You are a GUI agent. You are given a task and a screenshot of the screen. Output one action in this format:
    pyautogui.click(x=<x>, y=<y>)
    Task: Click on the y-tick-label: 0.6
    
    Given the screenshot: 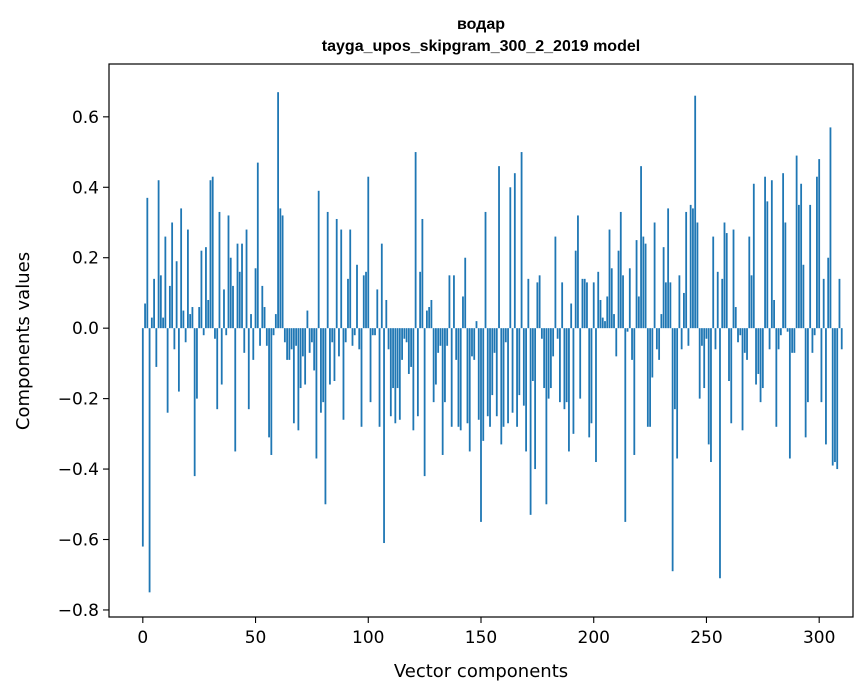 What is the action you would take?
    pyautogui.click(x=85, y=118)
    